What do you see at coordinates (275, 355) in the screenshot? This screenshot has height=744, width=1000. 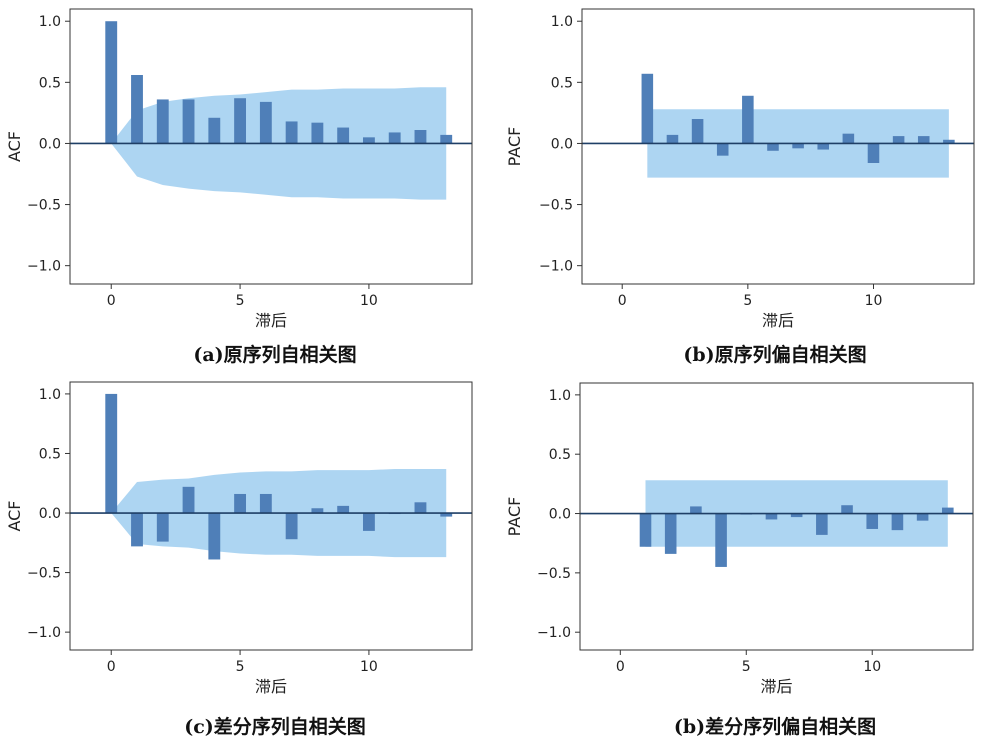 I see `acf-original-caption: (a)原序列自相关图` at bounding box center [275, 355].